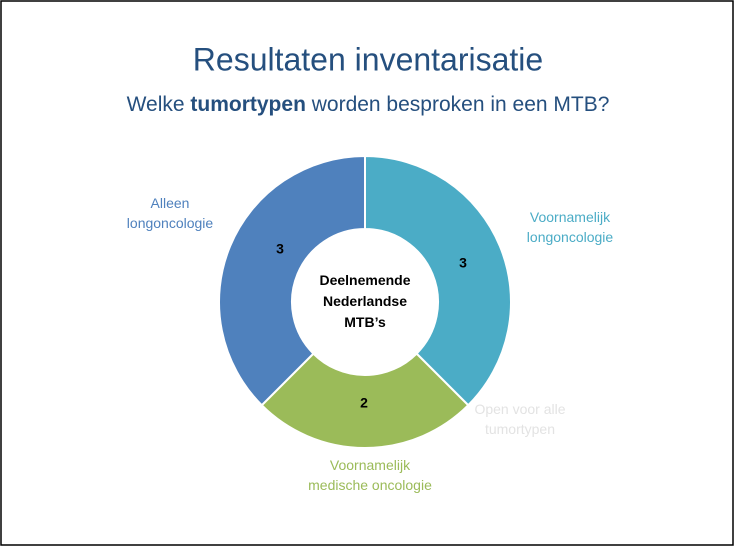 The image size is (736, 546). I want to click on subtitle-part: Welke, so click(159, 104).